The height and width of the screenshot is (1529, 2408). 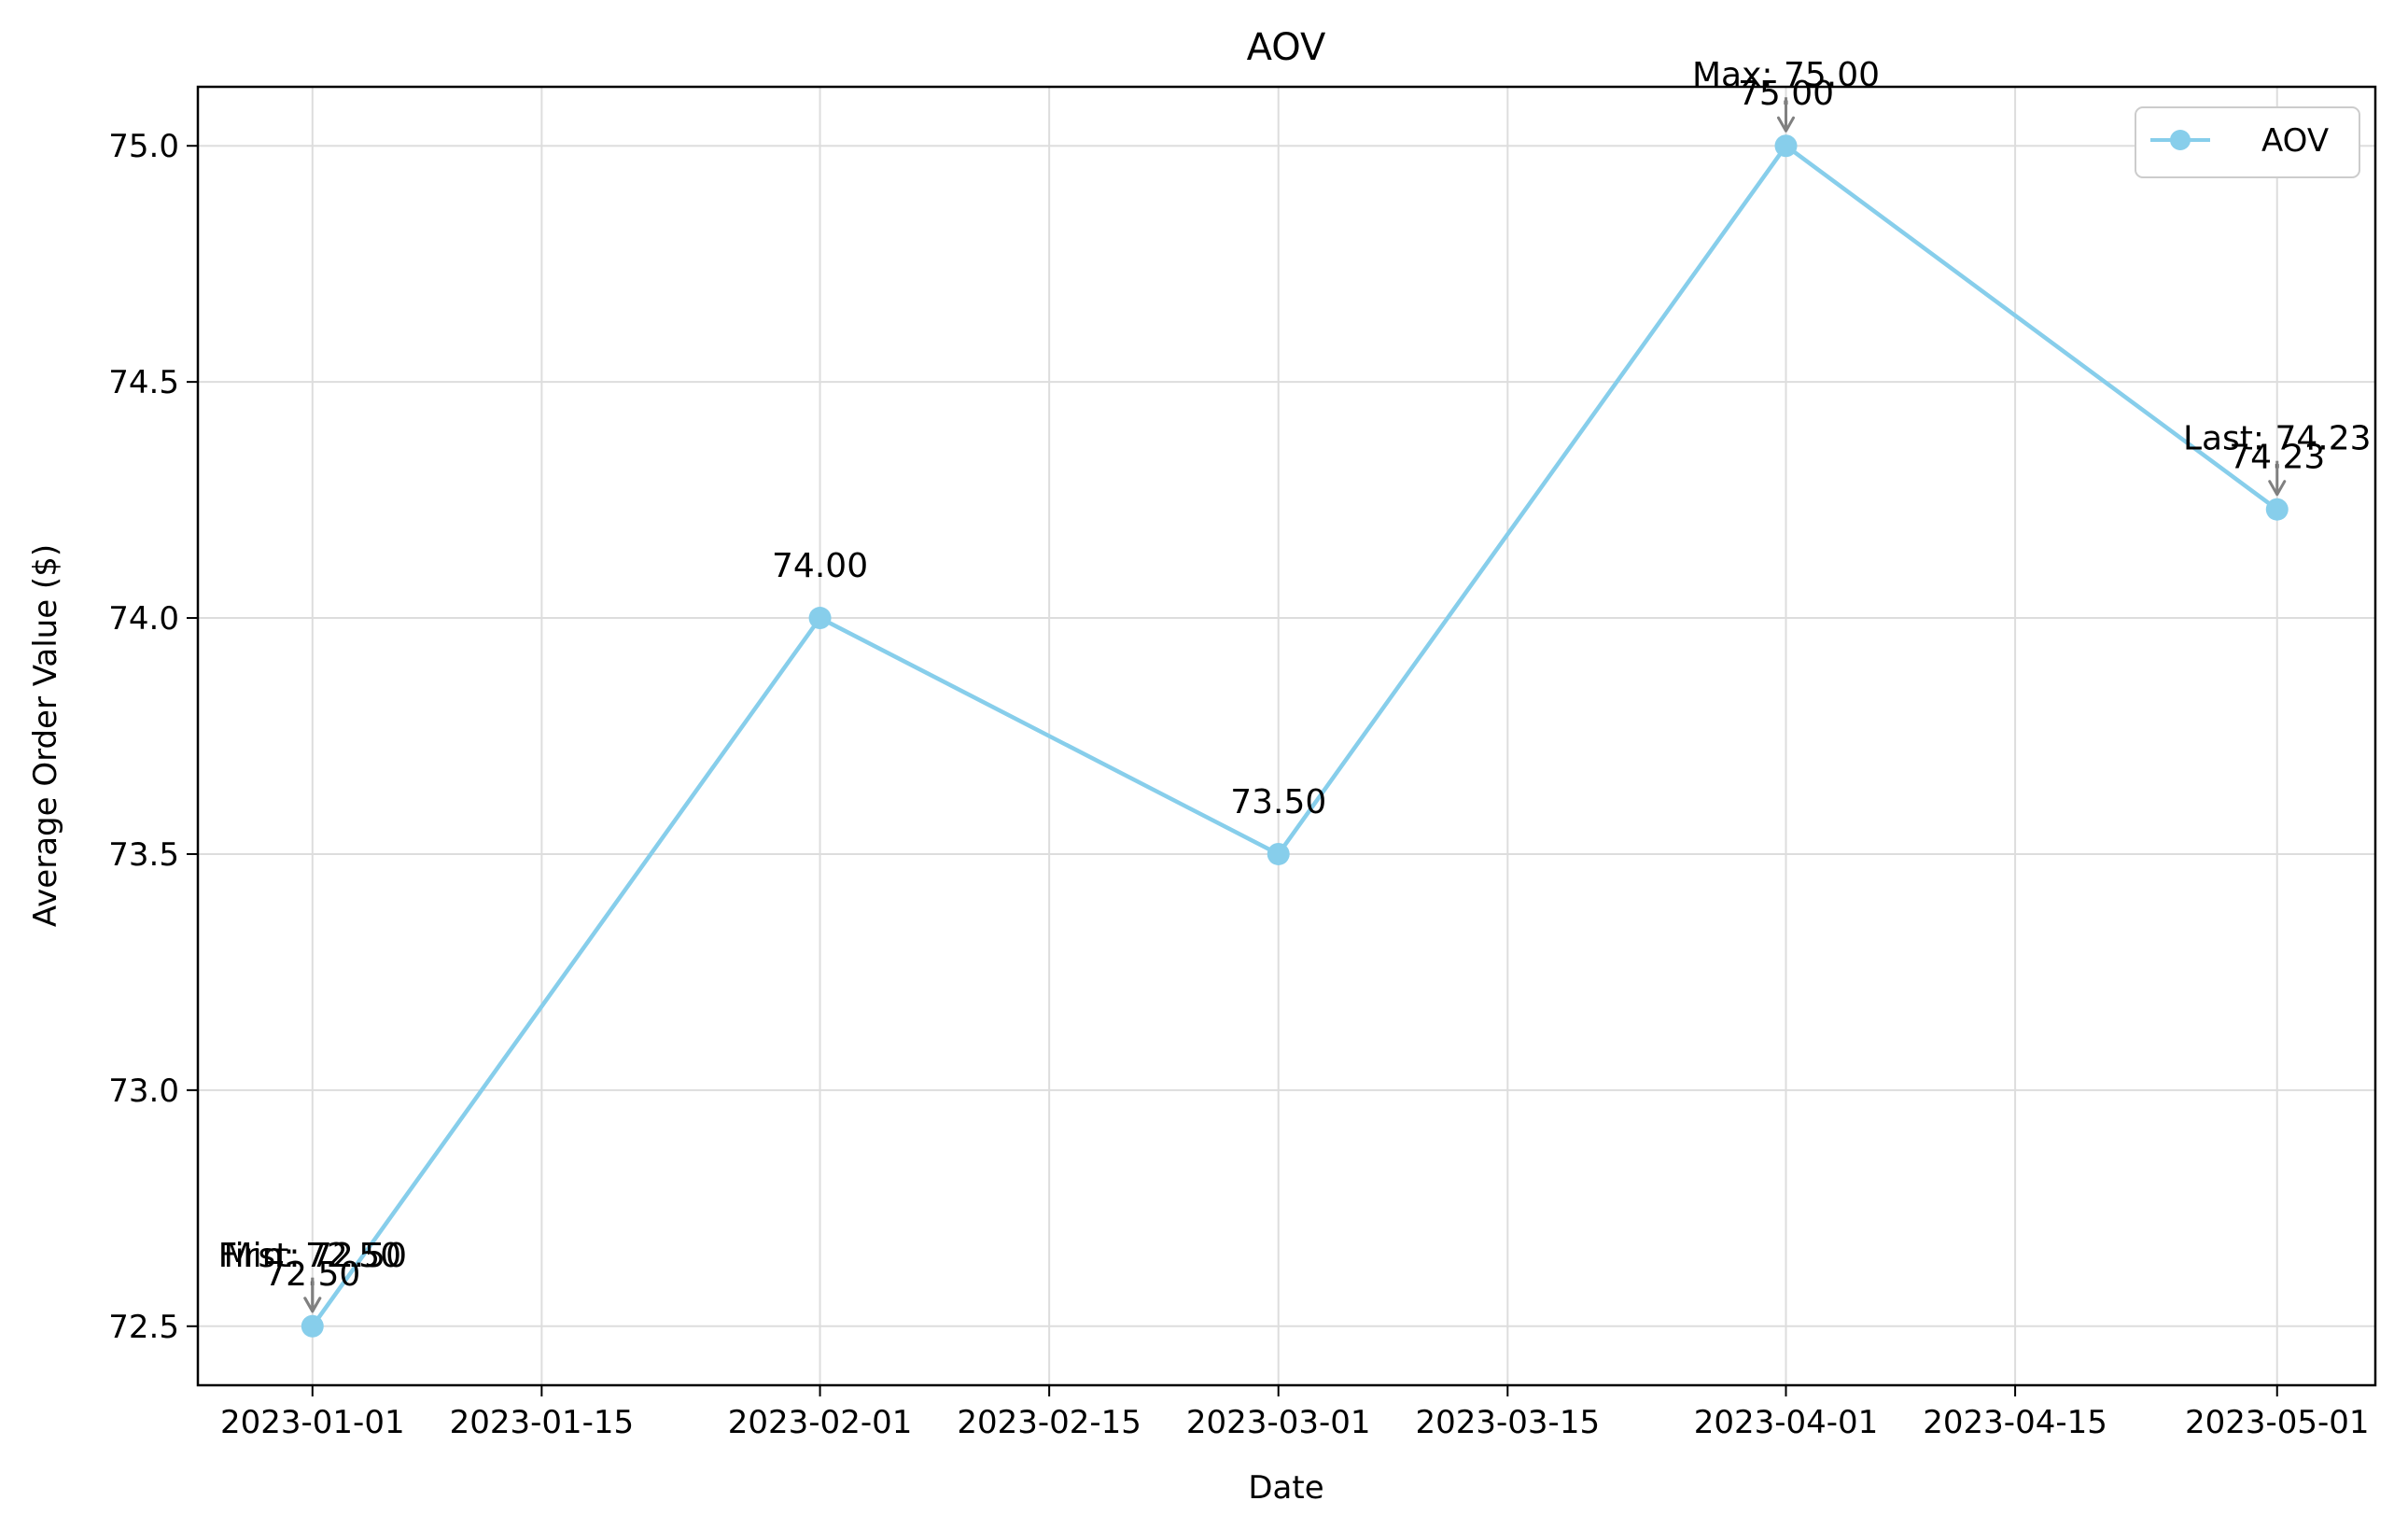 I want to click on y-tick-label: 72.5, so click(x=143, y=1327).